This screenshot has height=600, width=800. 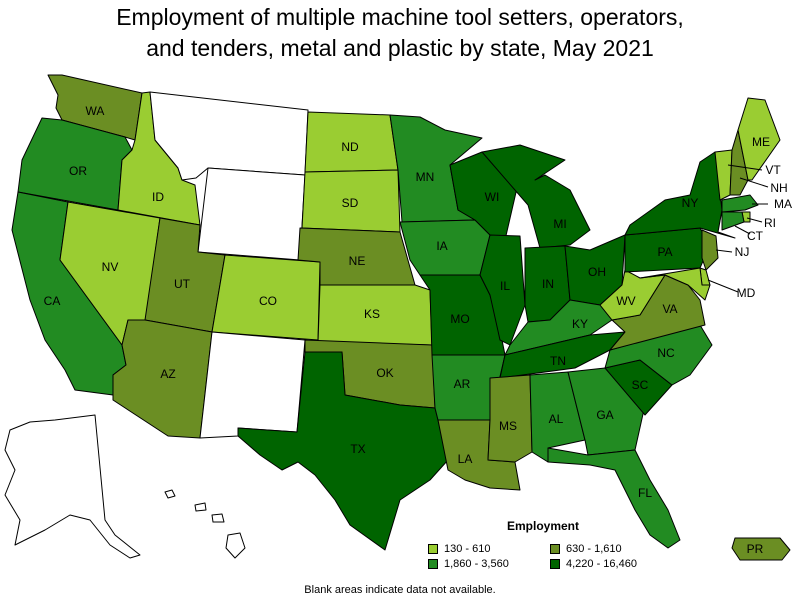 I want to click on state-CT, so click(x=733, y=221).